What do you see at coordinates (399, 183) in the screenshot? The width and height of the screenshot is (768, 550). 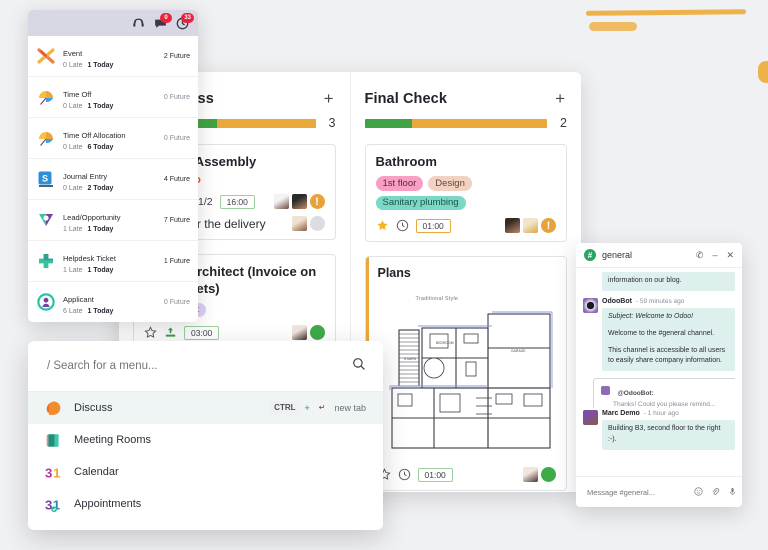 I see `tag: 1st floor` at bounding box center [399, 183].